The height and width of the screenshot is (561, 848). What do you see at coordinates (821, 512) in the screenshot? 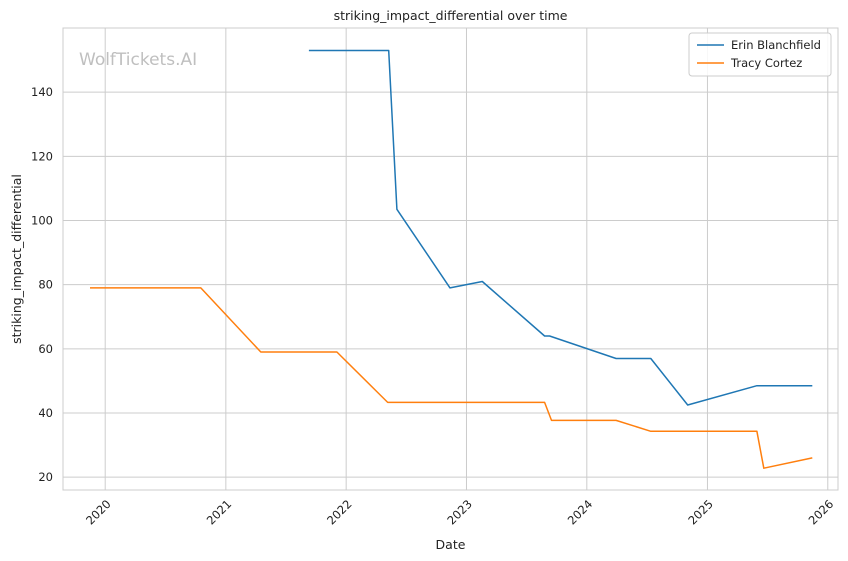
I see `x-tick-label: 2026` at bounding box center [821, 512].